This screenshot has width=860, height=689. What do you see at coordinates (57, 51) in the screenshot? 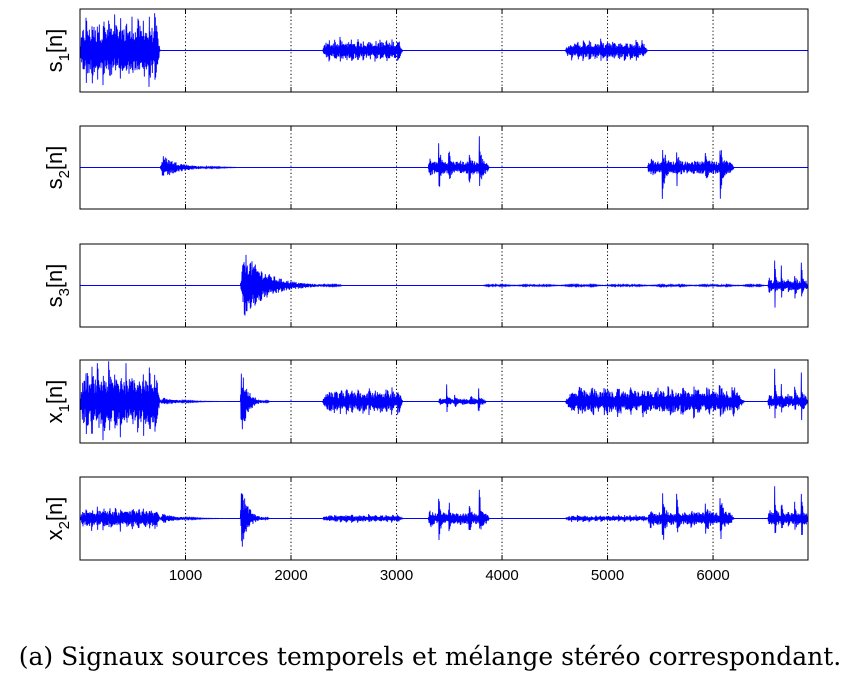
I see `ylabel-s1: s1[n]` at bounding box center [57, 51].